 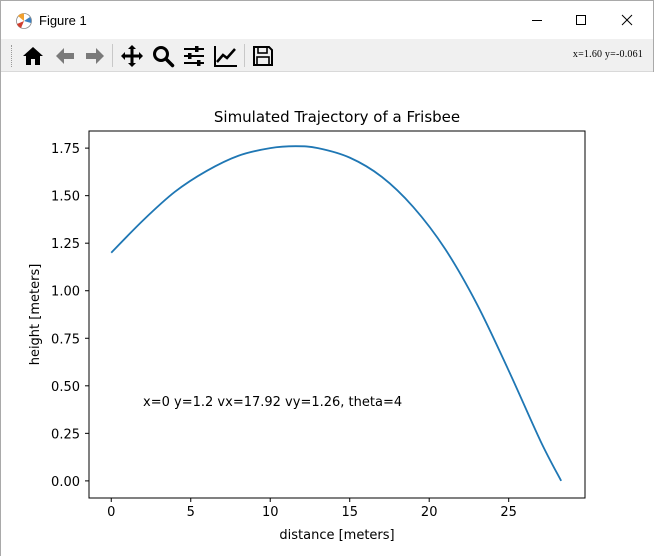 I want to click on zoom-button, so click(x=163, y=56).